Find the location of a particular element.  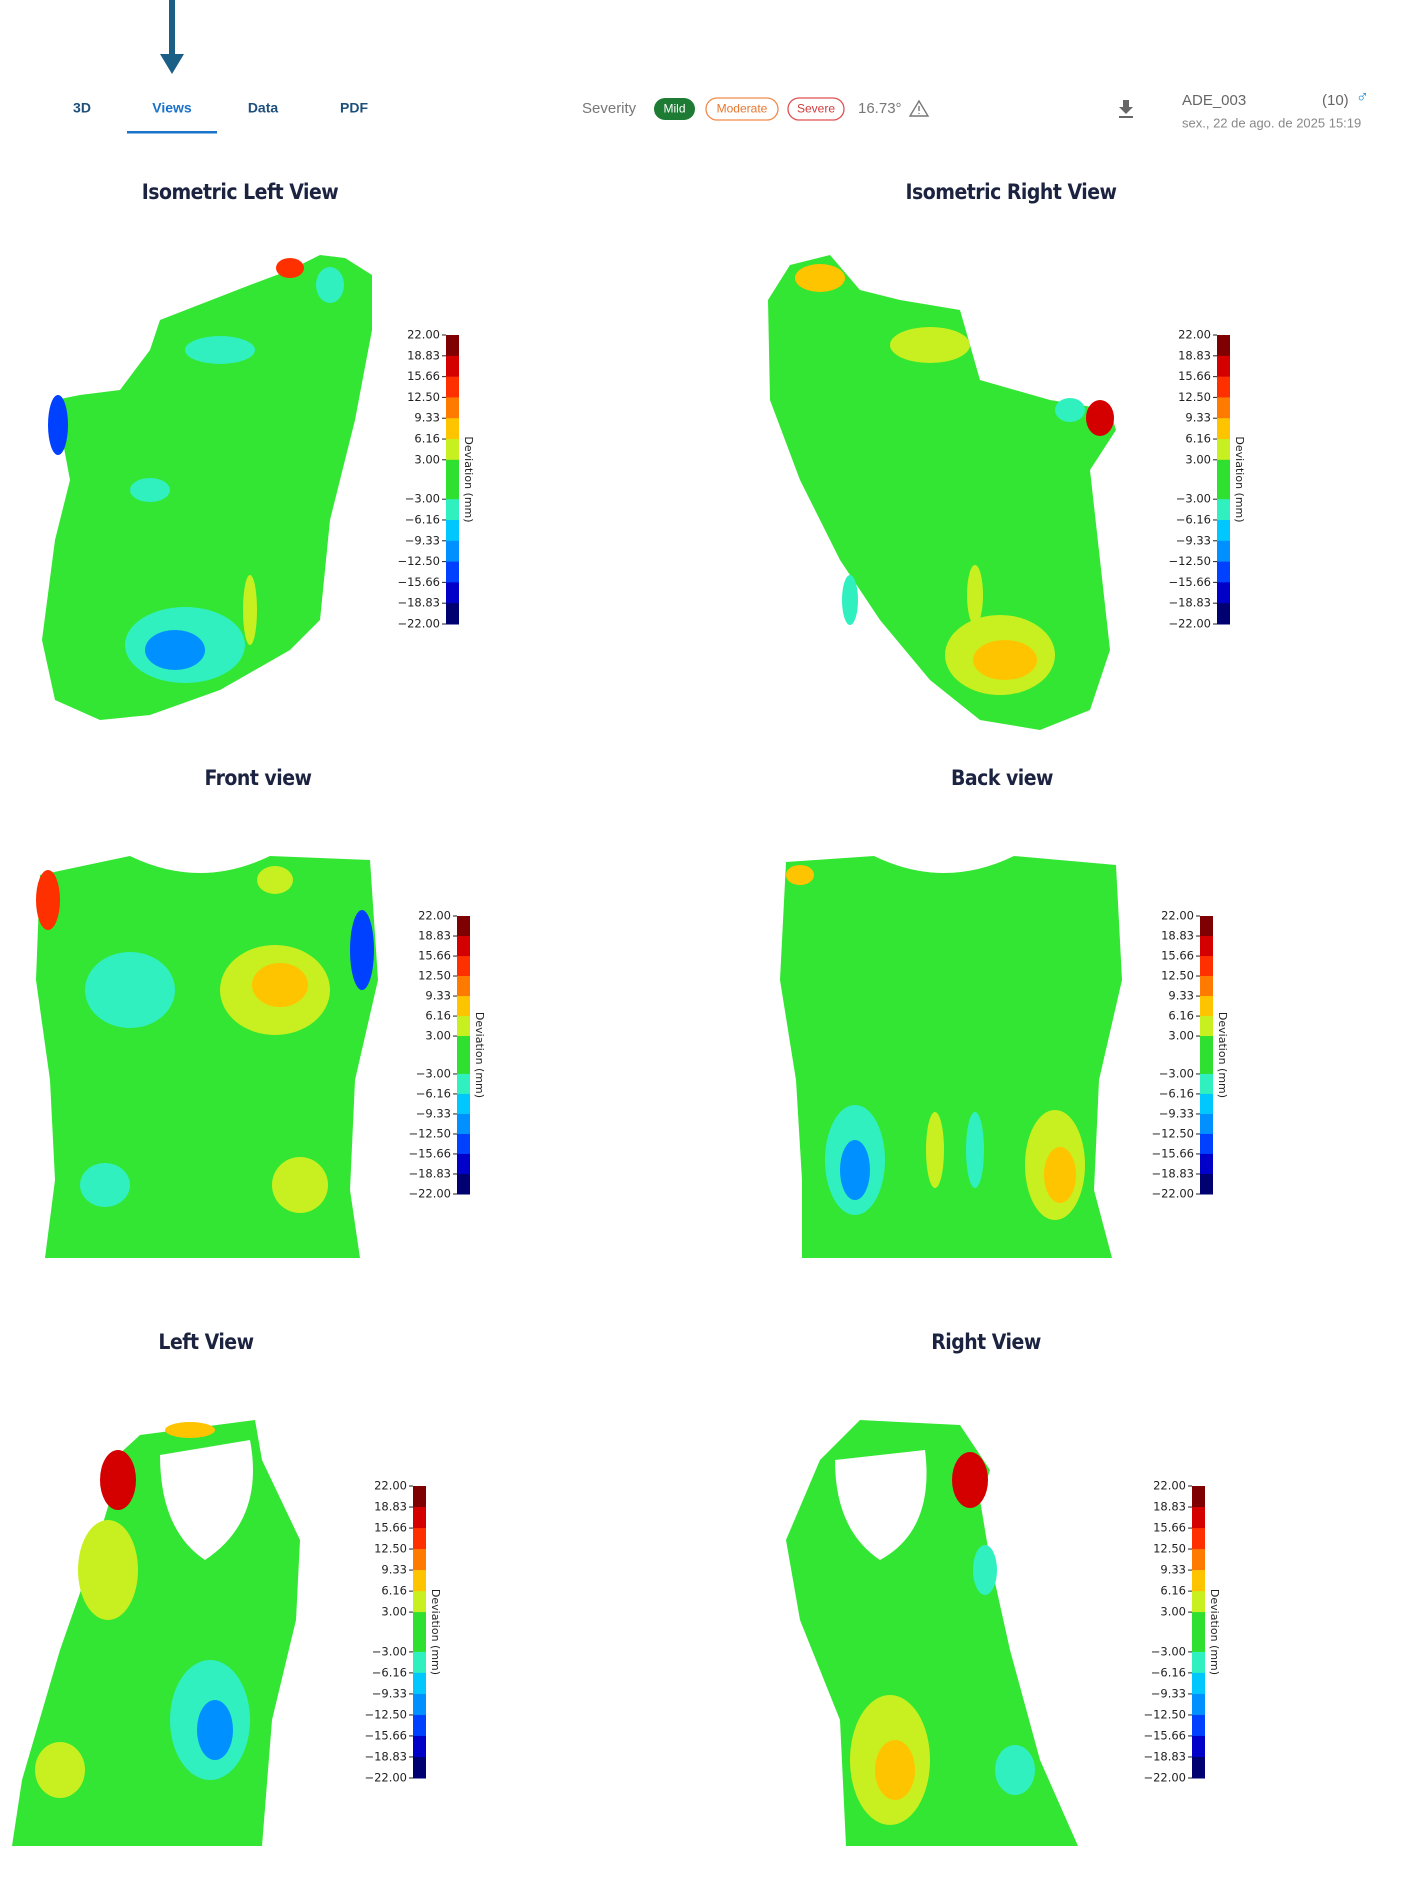

torso-isometric-left is located at coordinates (207, 487).